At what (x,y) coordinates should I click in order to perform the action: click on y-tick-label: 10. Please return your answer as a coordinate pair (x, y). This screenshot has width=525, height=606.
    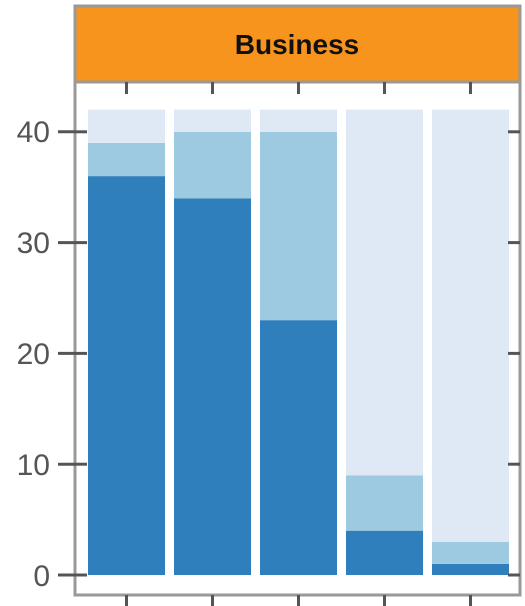
    Looking at the image, I should click on (33, 465).